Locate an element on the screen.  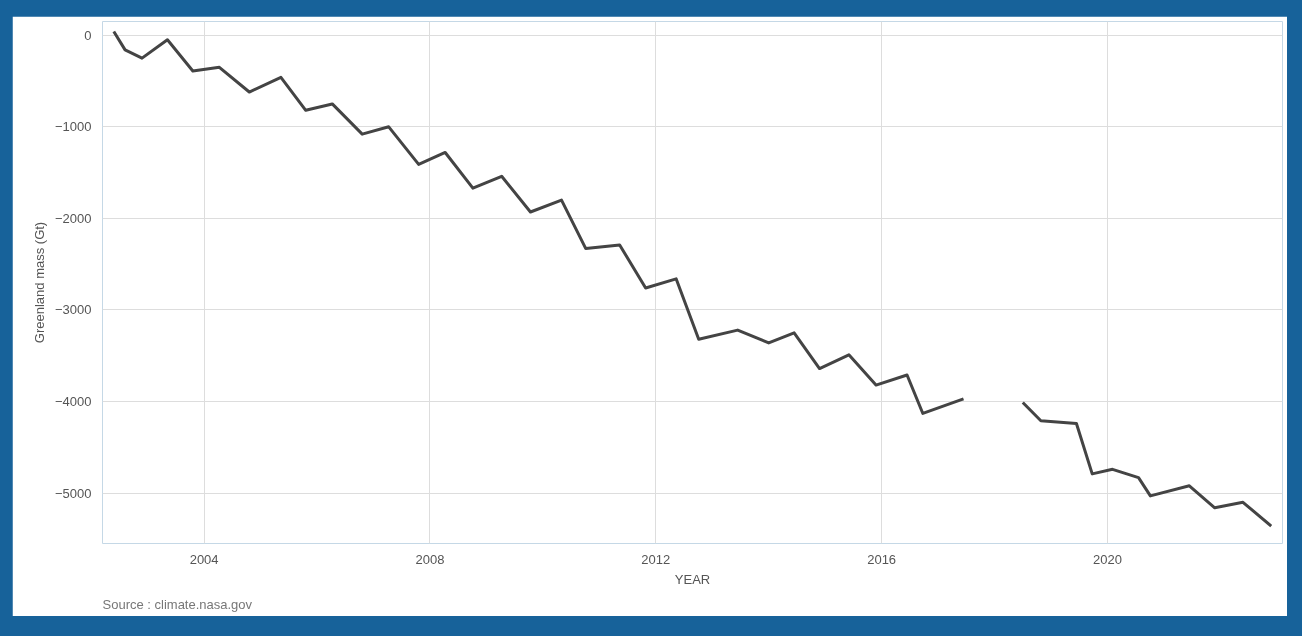
x-tick-label: 2008 is located at coordinates (430, 559).